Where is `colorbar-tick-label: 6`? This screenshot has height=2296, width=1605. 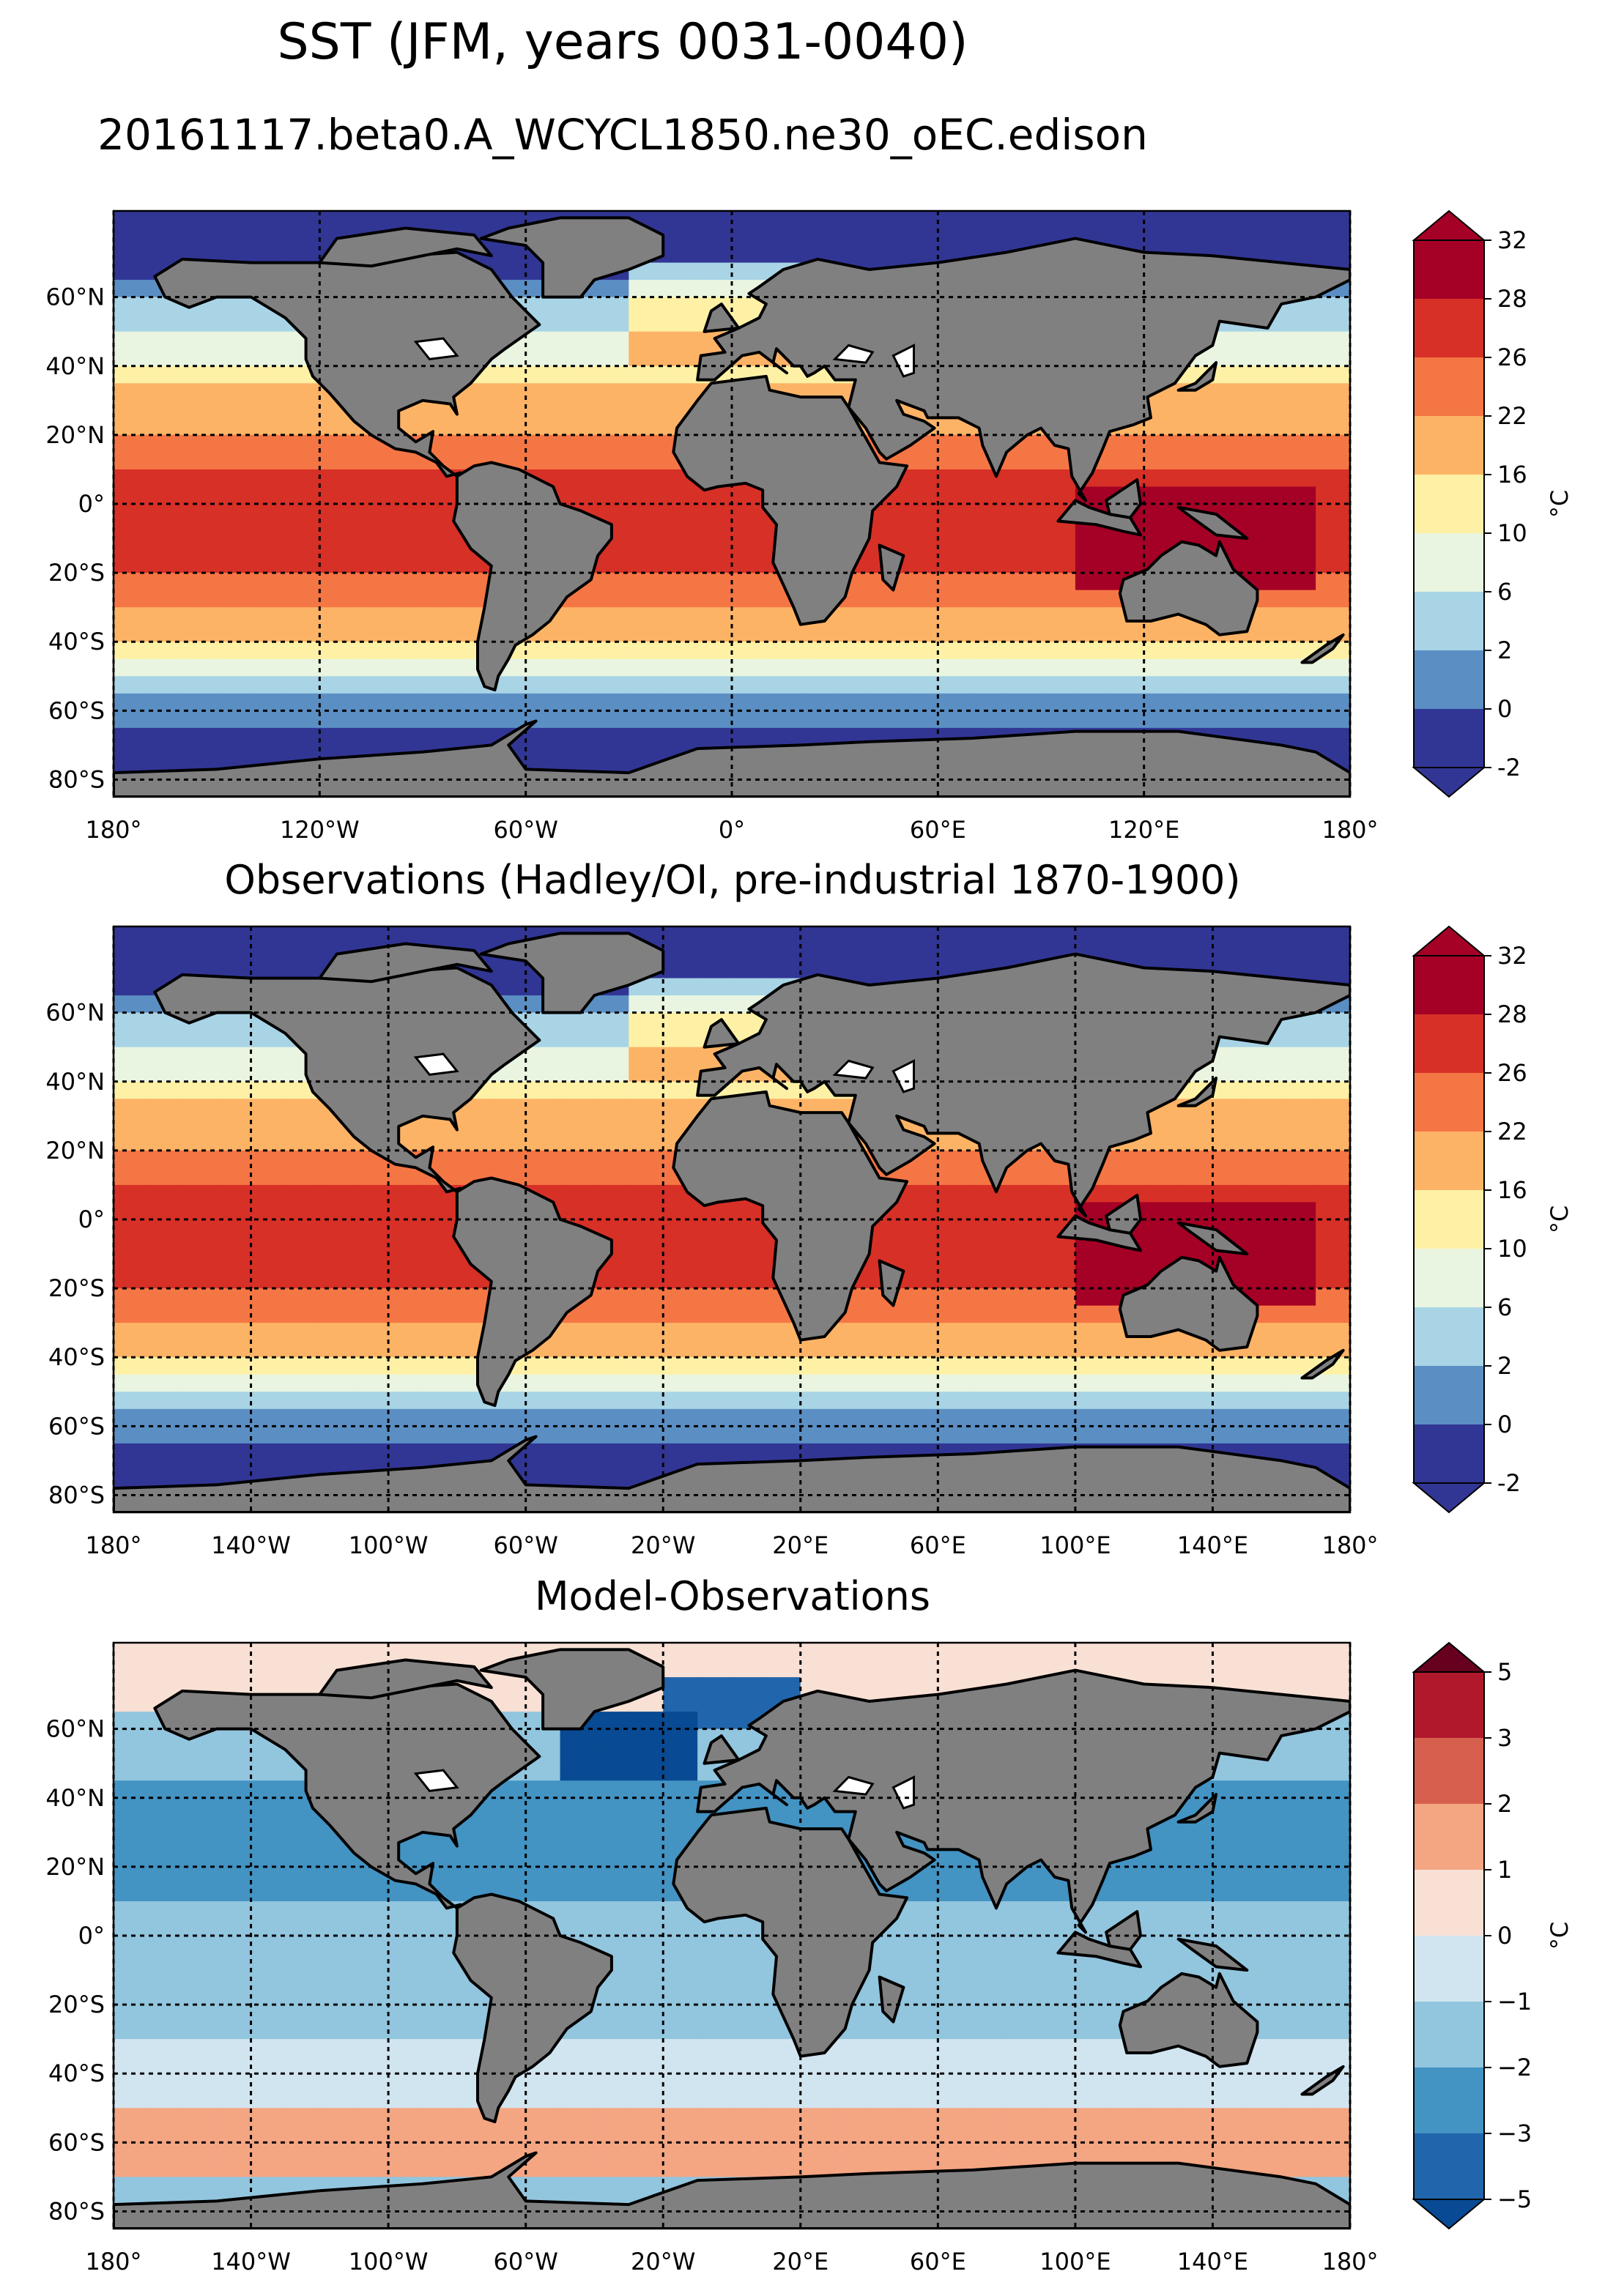
colorbar-tick-label: 6 is located at coordinates (1504, 1307).